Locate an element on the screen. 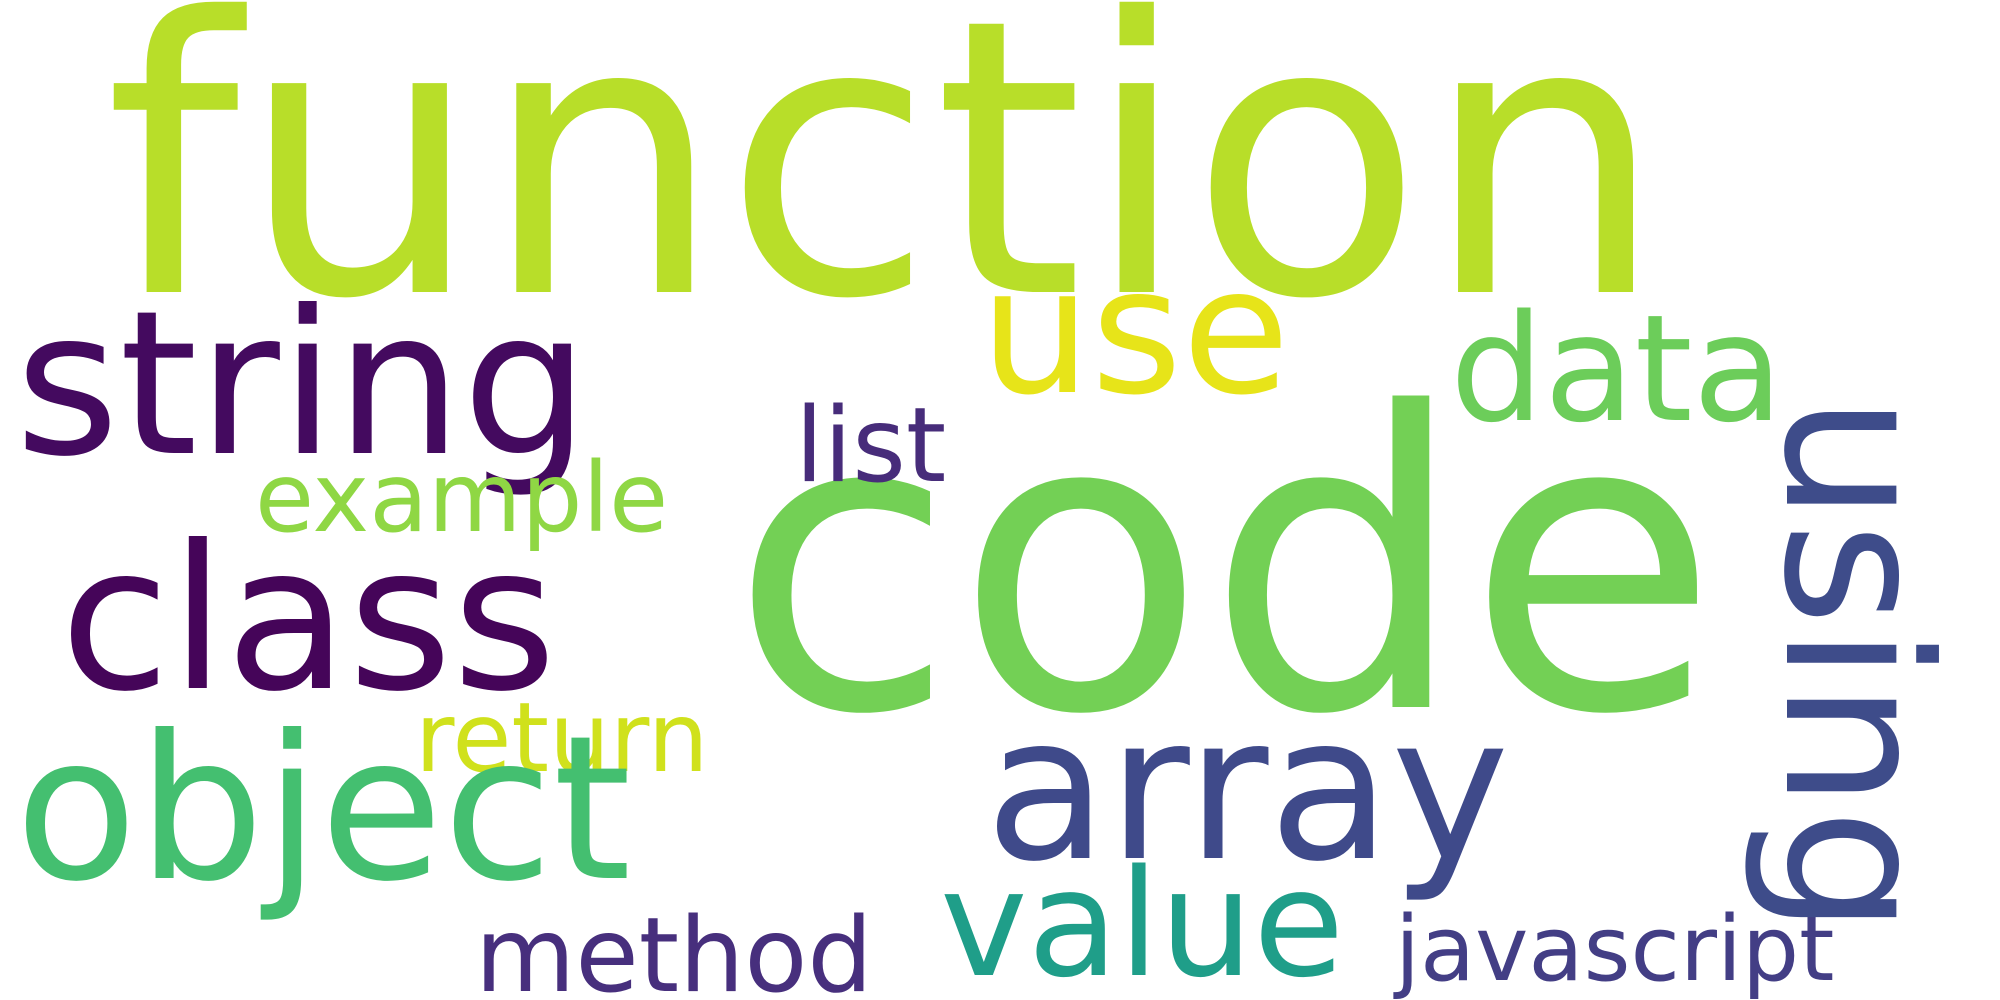 The height and width of the screenshot is (1000, 2000). word-javascript: javascript is located at coordinates (1615, 948).